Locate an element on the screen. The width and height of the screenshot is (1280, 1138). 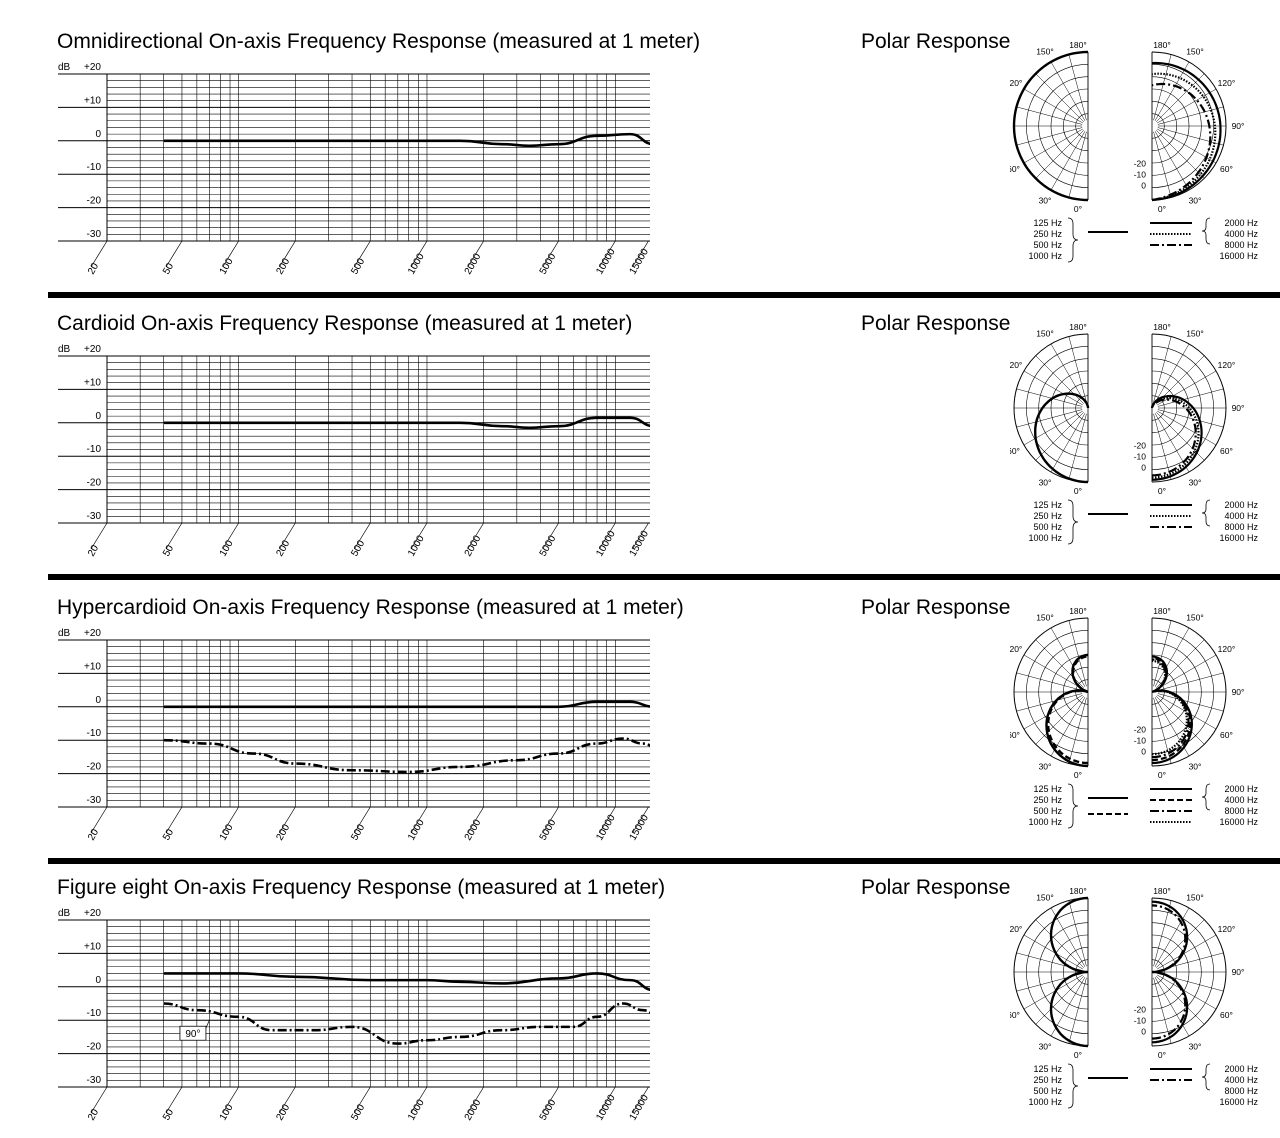
polar-angle-label: 90° is located at coordinates (1238, 126).